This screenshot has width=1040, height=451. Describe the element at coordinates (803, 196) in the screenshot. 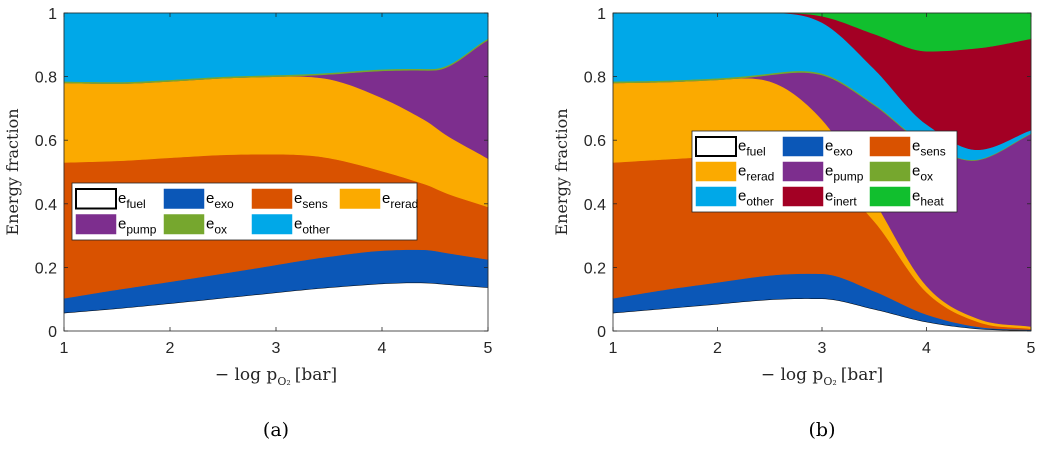

I see `legend-swatch-inert` at that location.